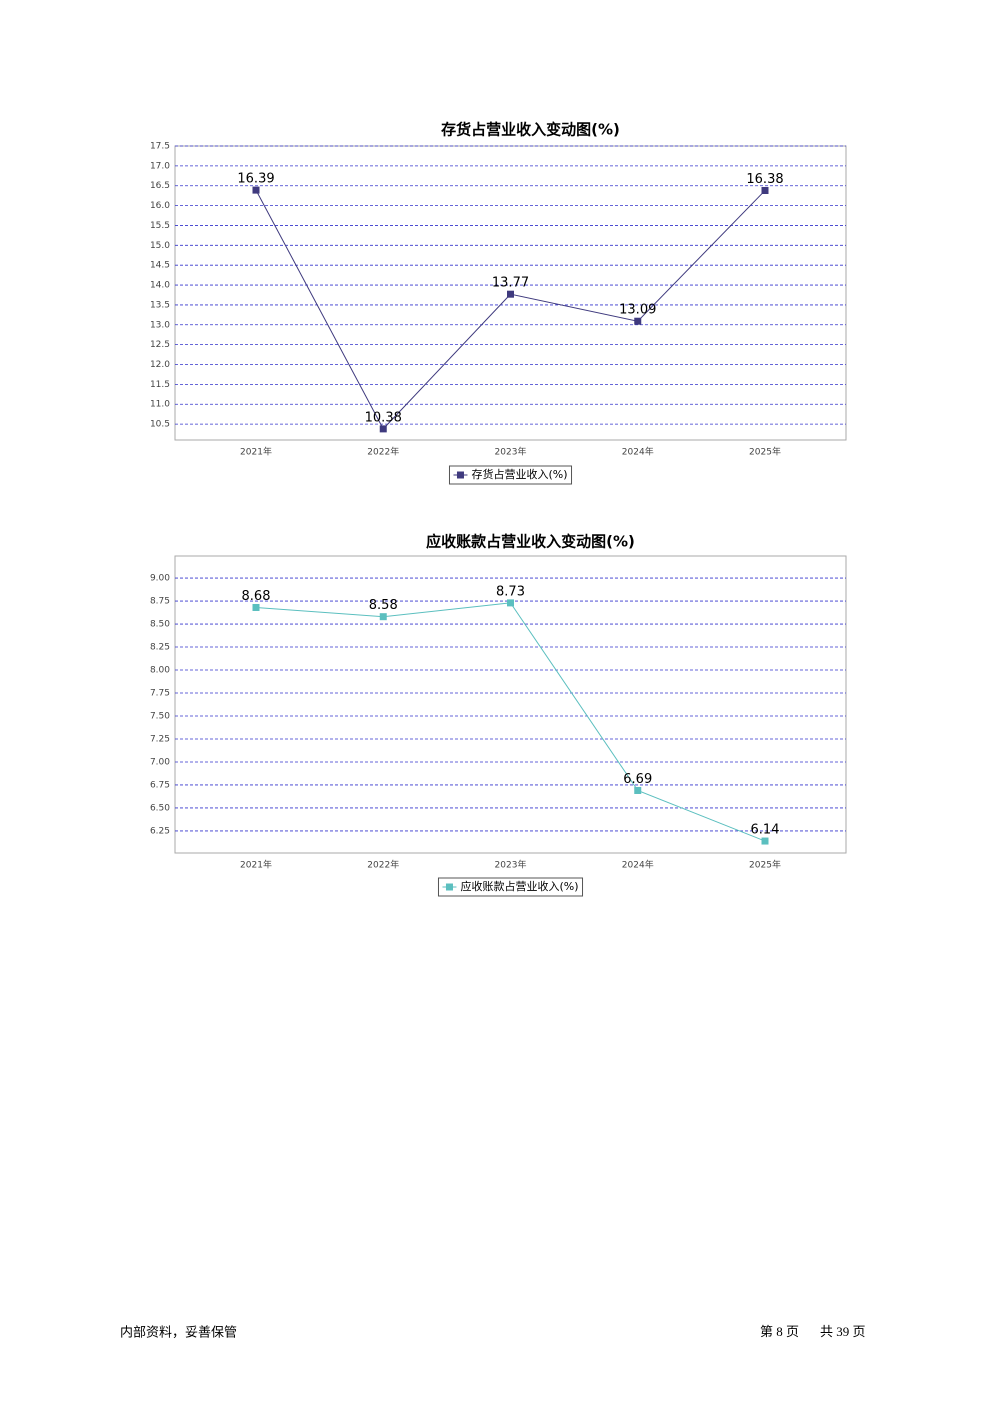 The width and height of the screenshot is (992, 1403). I want to click on y-tick-label: 14.0, so click(160, 286).